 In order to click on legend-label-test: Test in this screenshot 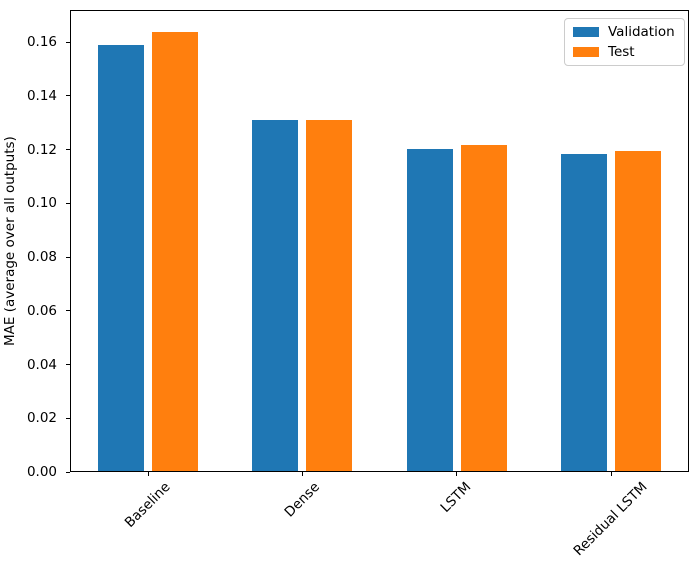, I will do `click(621, 52)`.